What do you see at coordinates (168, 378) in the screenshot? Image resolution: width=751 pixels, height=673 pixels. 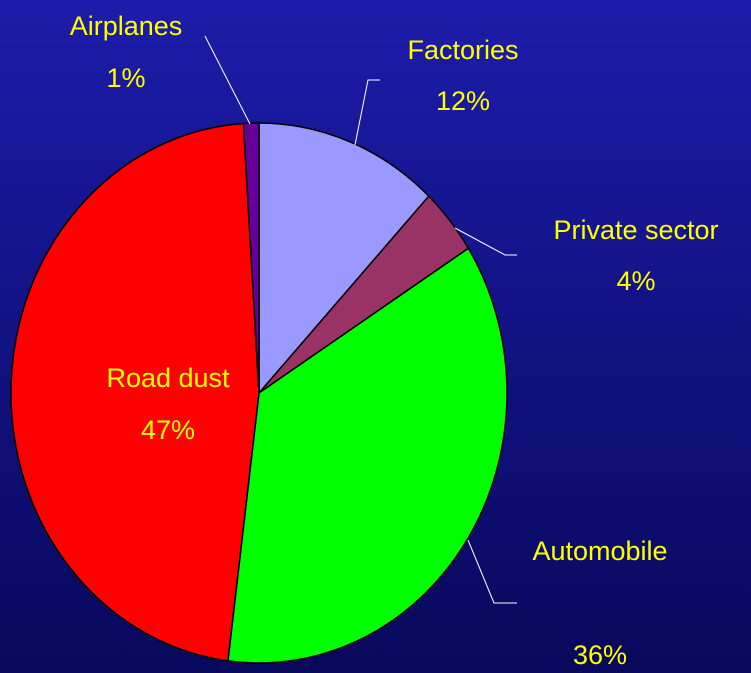 I see `slice-label: Road dust` at bounding box center [168, 378].